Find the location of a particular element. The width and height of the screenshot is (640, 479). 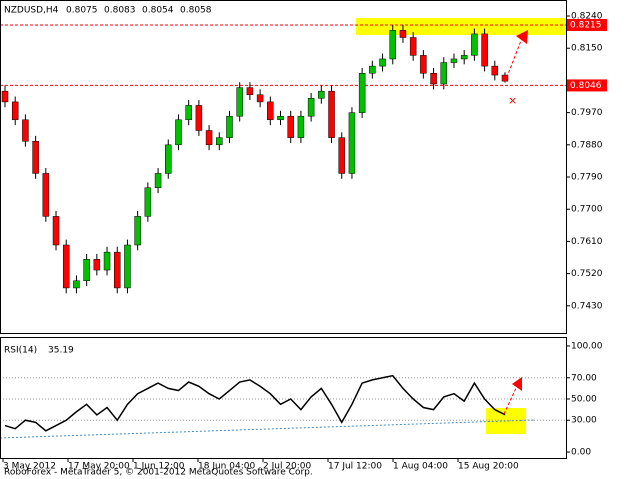

header-value: 0.8054 is located at coordinates (158, 11).